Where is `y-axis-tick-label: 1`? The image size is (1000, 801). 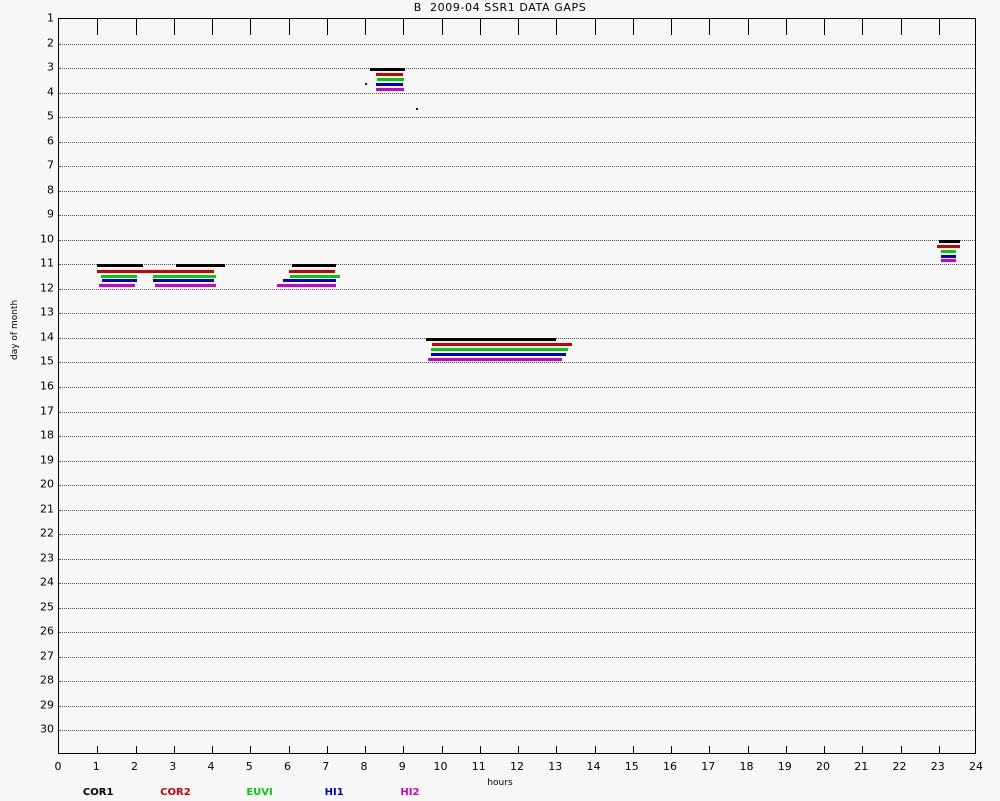 y-axis-tick-label: 1 is located at coordinates (50, 18).